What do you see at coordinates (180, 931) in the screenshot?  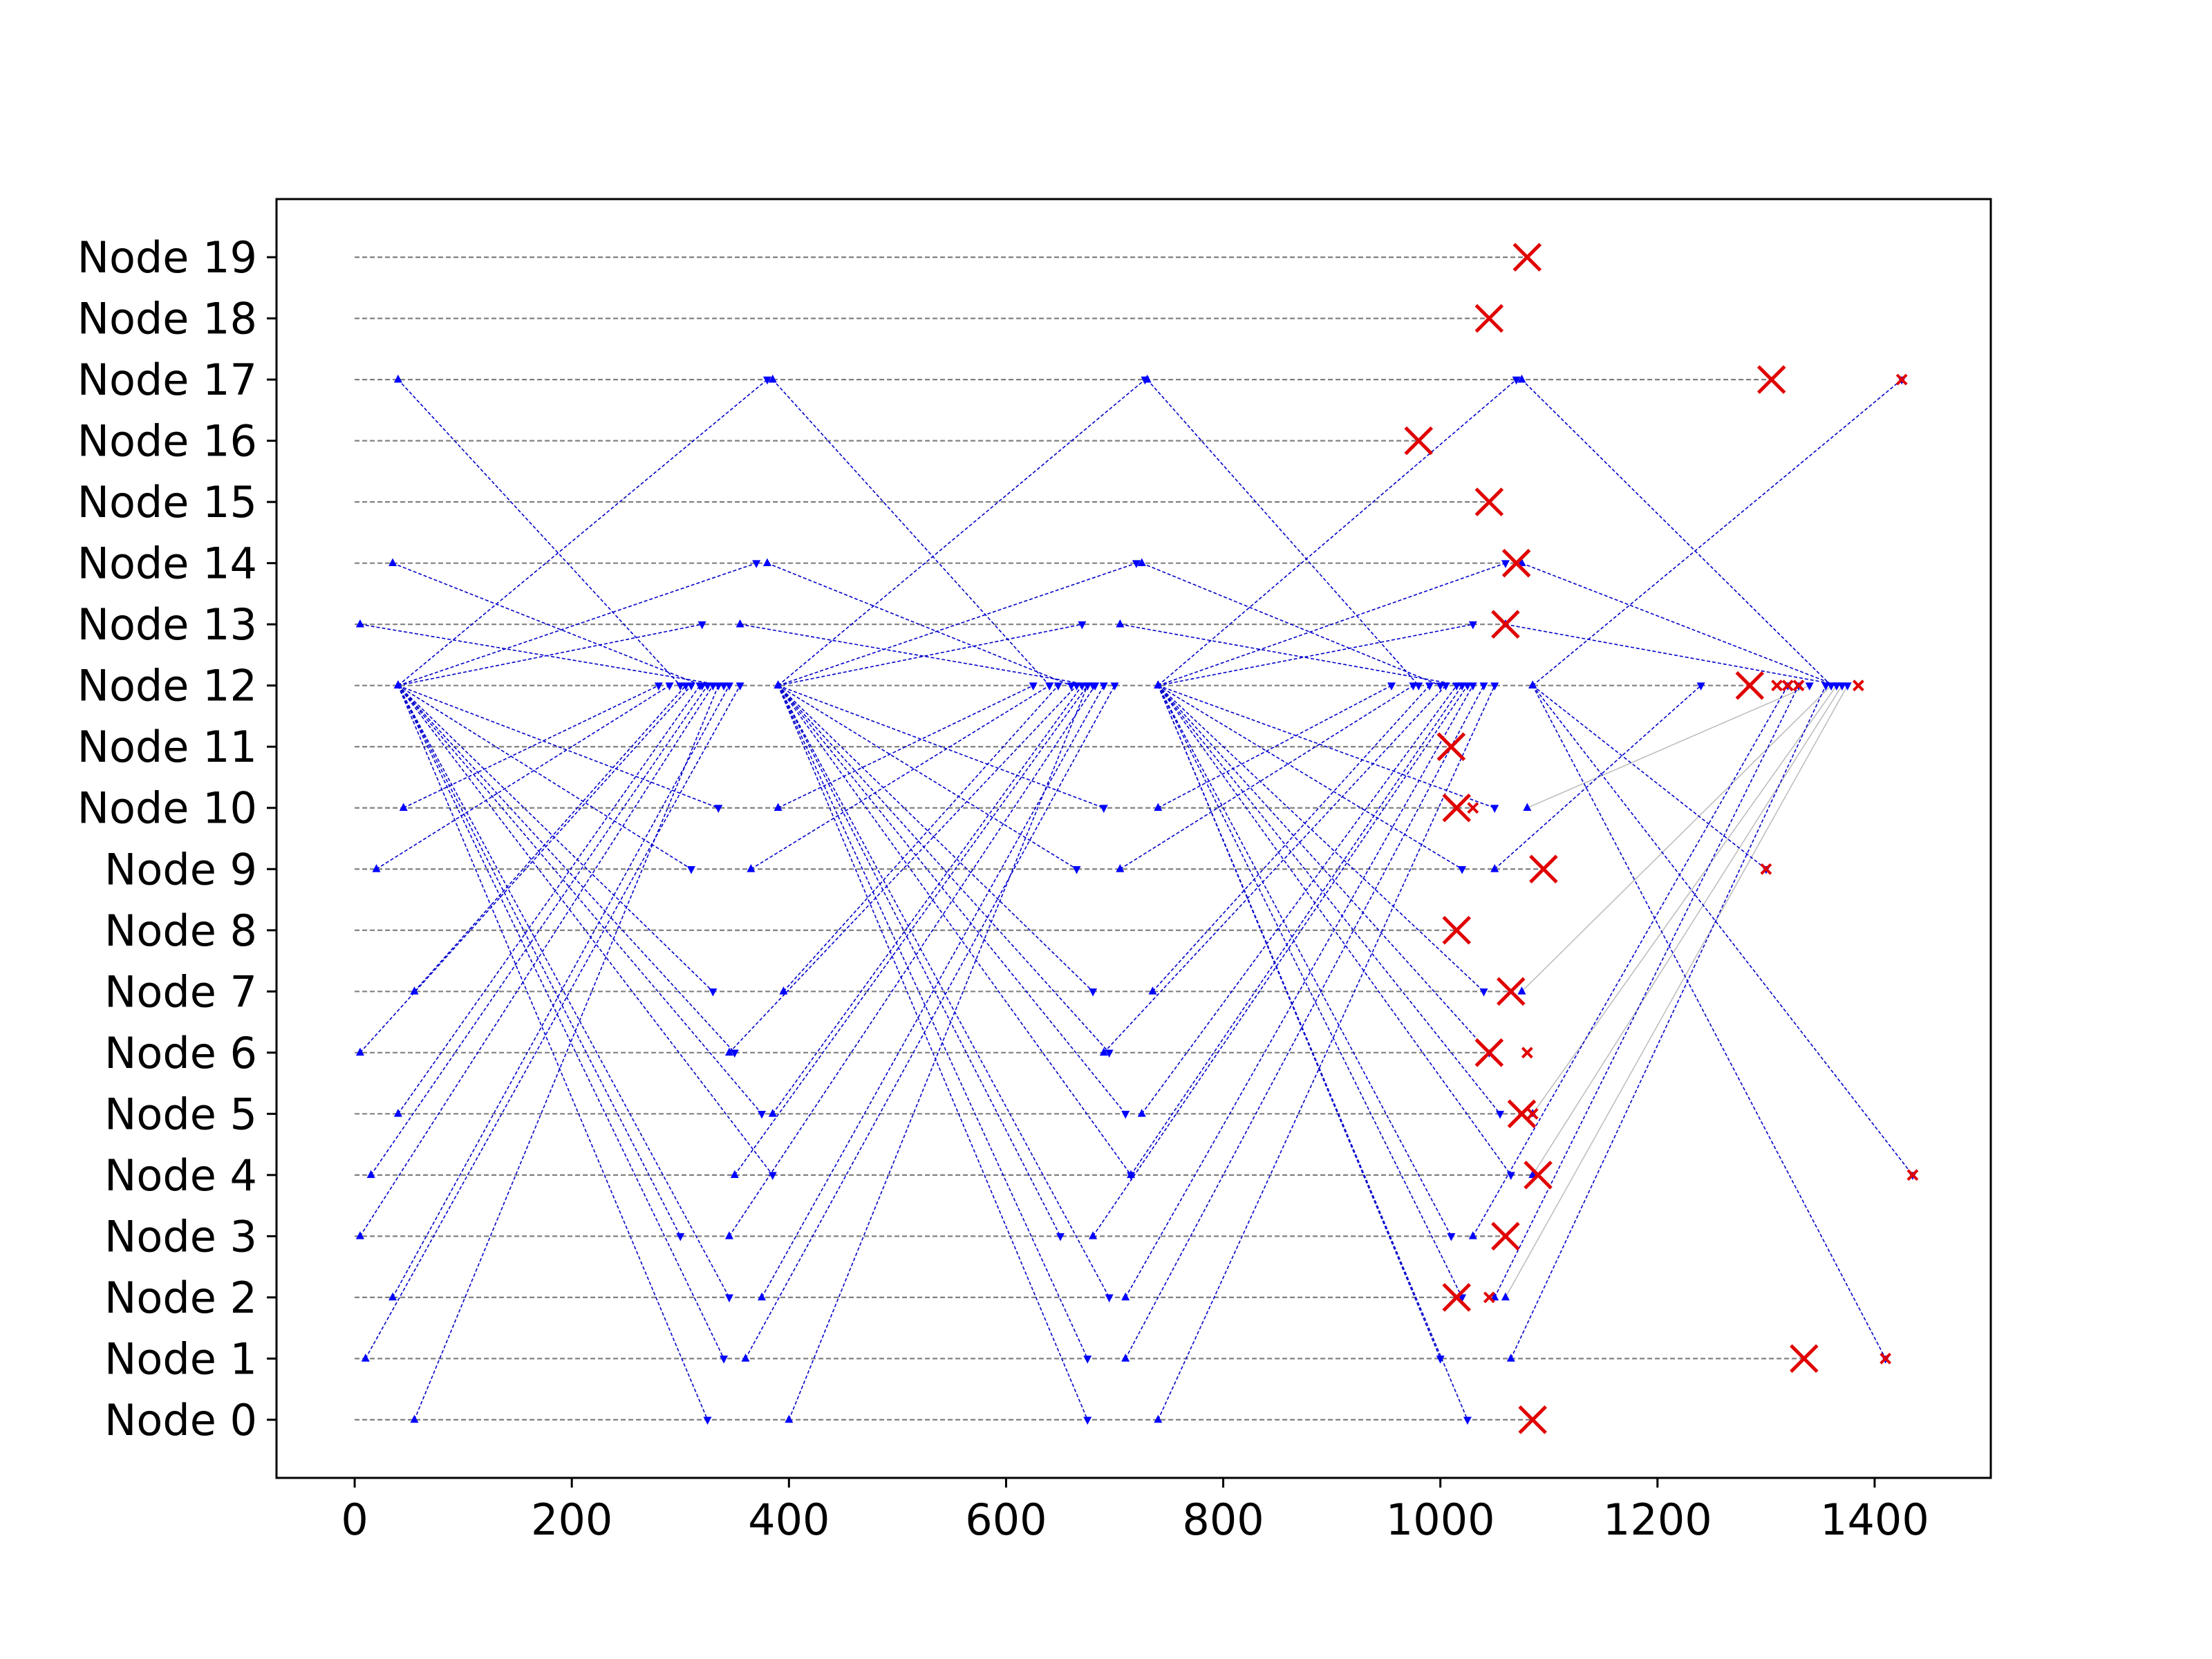 I see `y-tick-label: Node 8` at bounding box center [180, 931].